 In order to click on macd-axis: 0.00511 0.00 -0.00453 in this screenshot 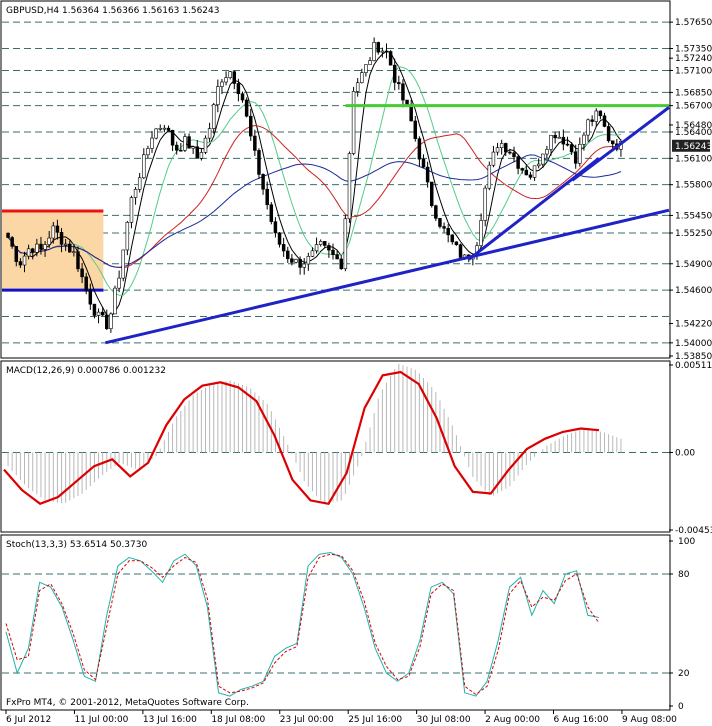, I will do `click(690, 448)`.